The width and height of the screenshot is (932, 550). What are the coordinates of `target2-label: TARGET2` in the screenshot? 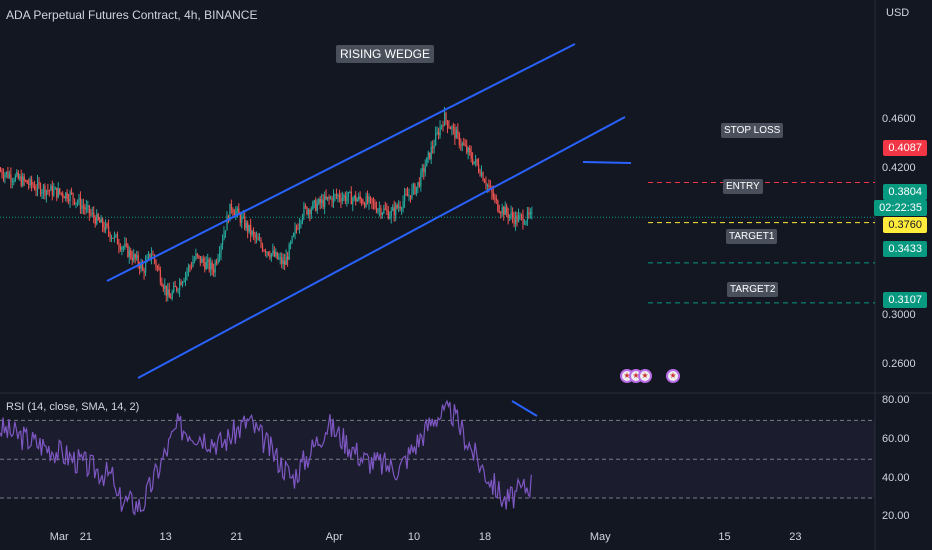 It's located at (753, 289).